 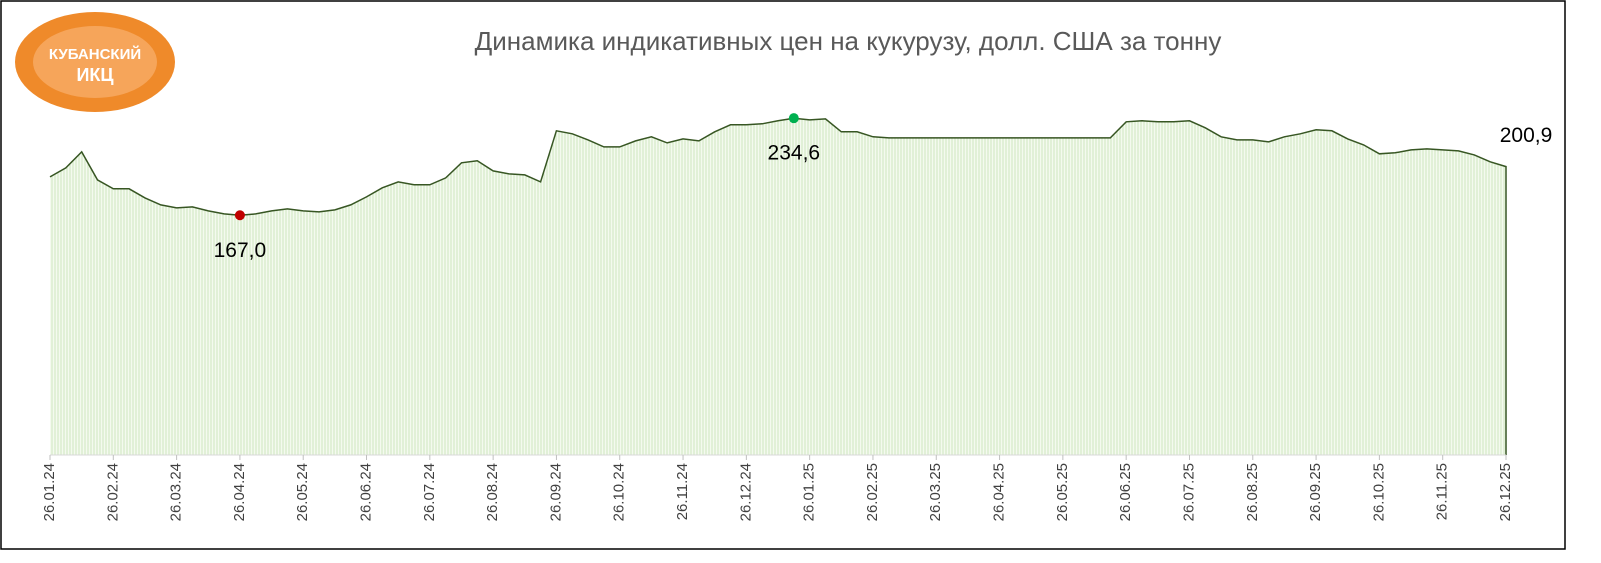 What do you see at coordinates (555, 492) in the screenshot?
I see `x-tick-label: 26.09.24` at bounding box center [555, 492].